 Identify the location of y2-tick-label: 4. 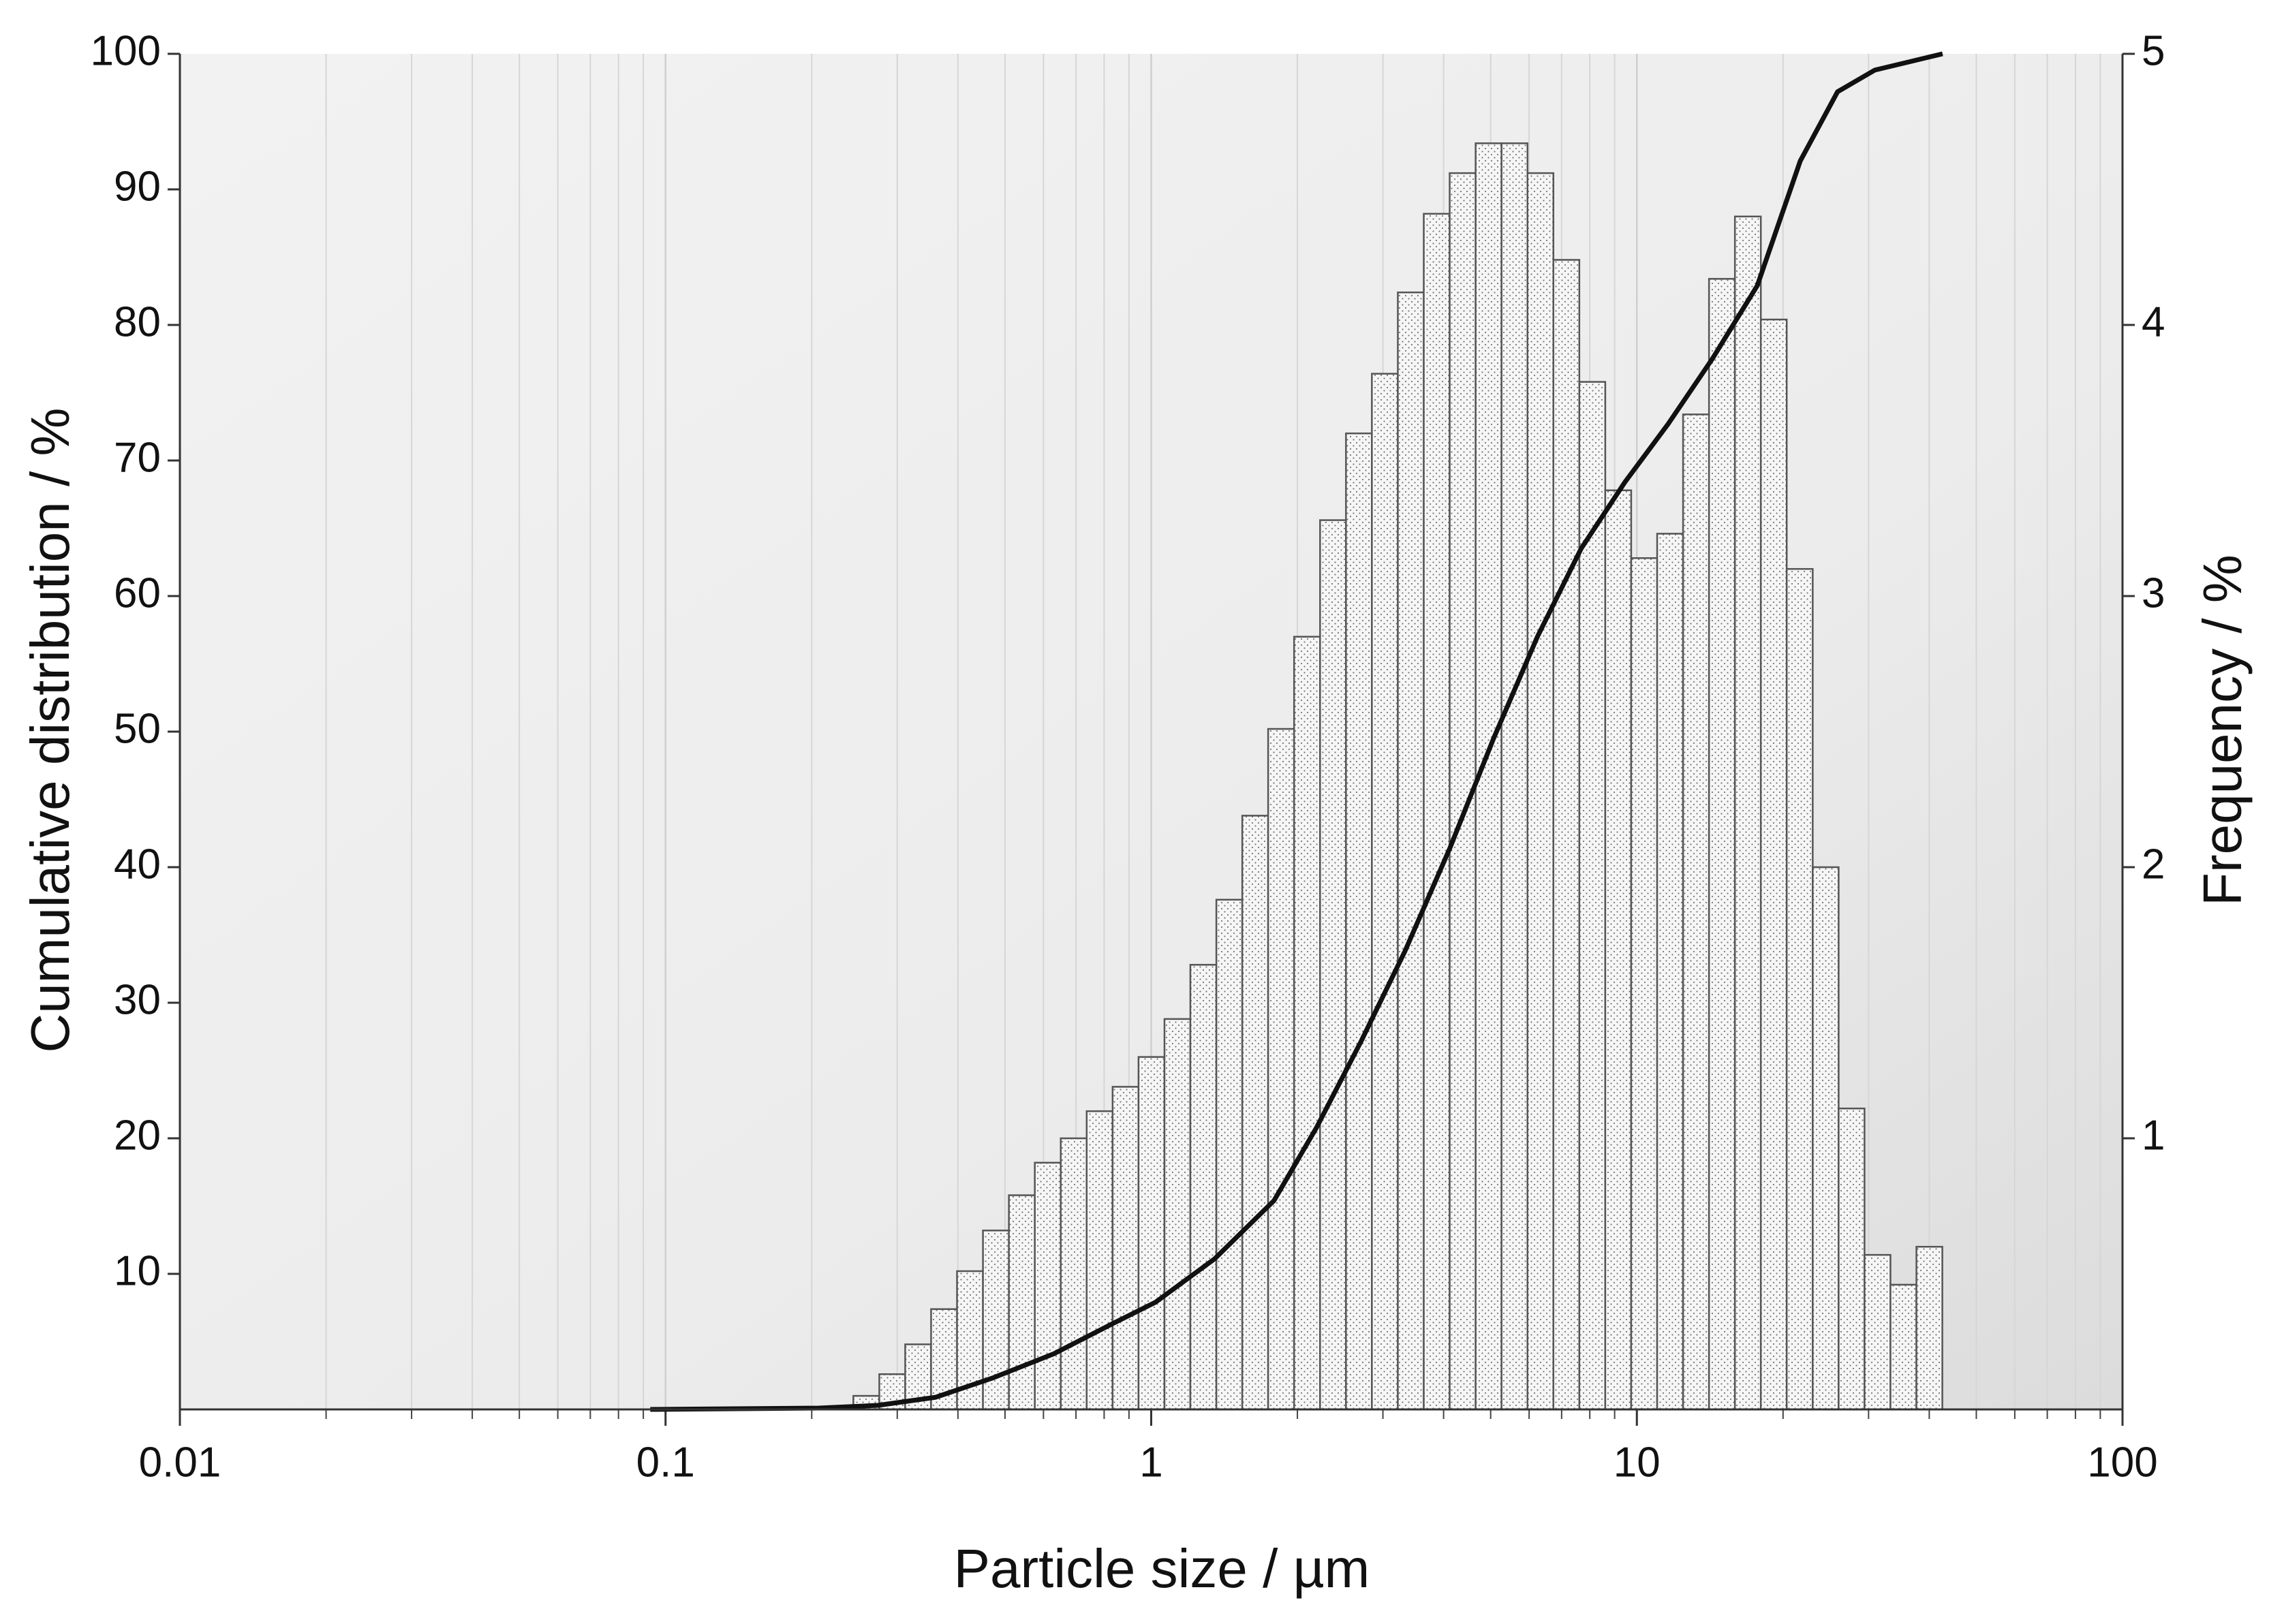
(2153, 321).